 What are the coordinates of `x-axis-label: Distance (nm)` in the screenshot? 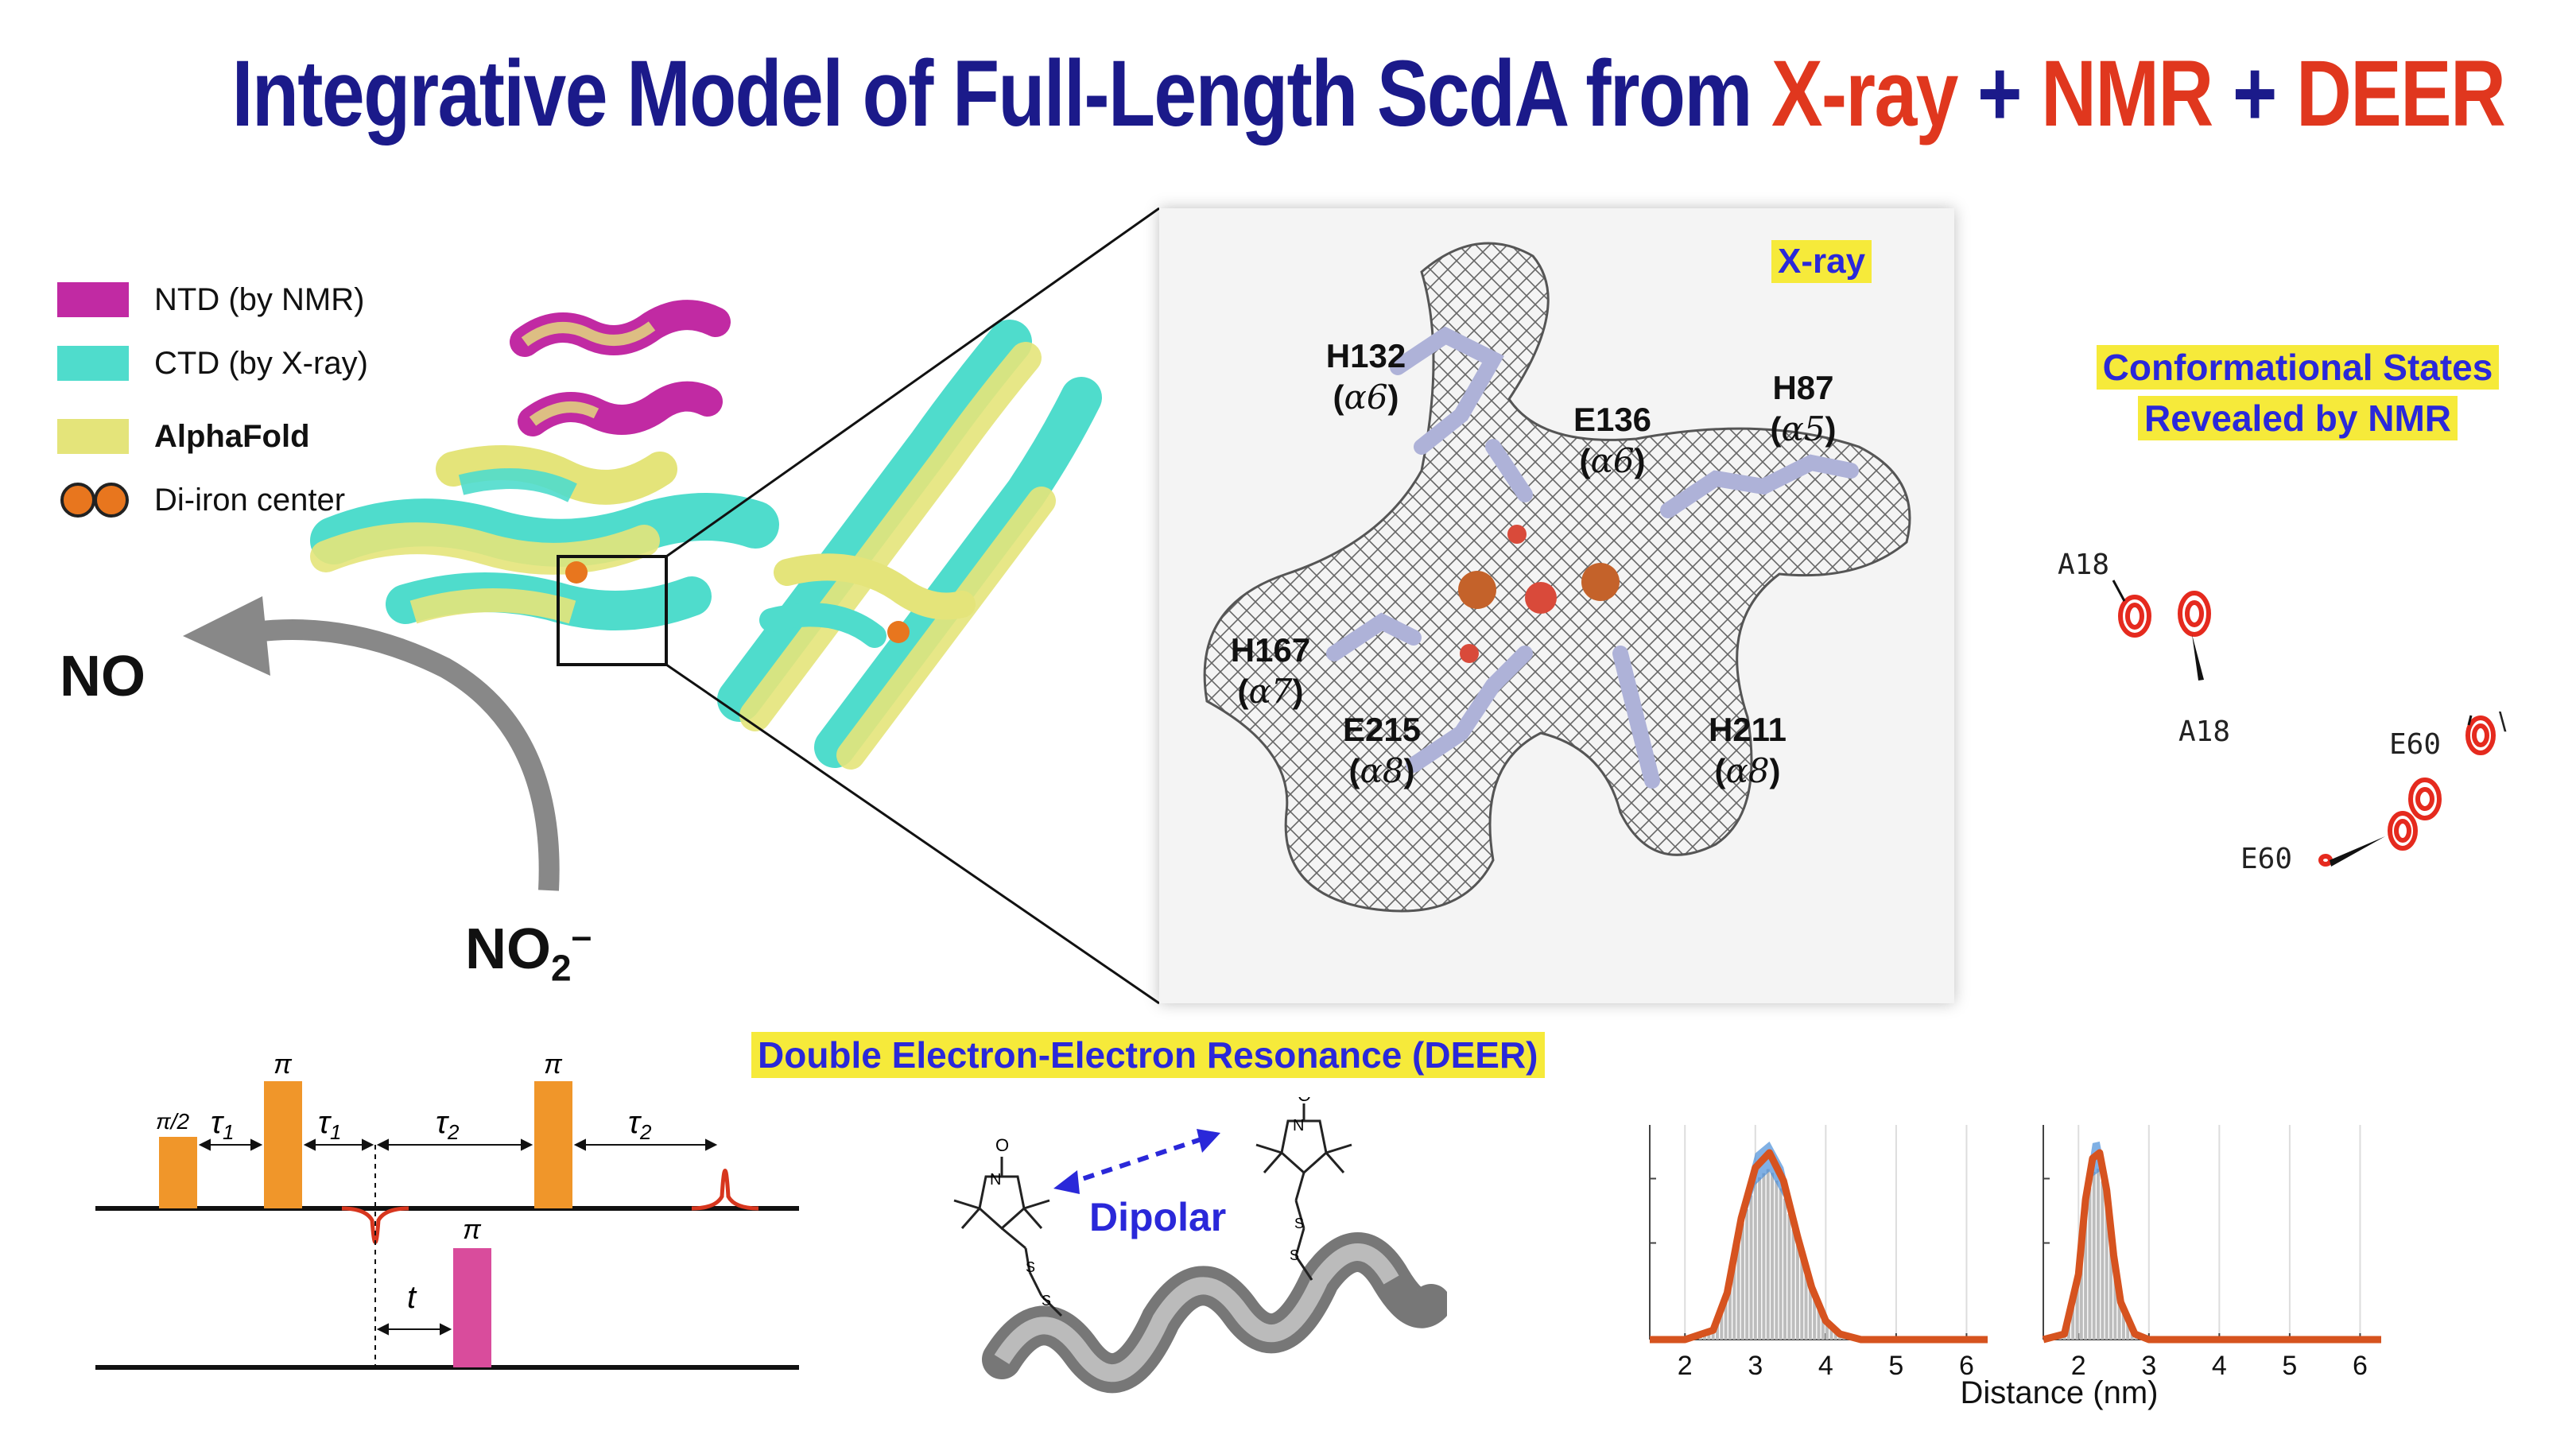 It's located at (2060, 1392).